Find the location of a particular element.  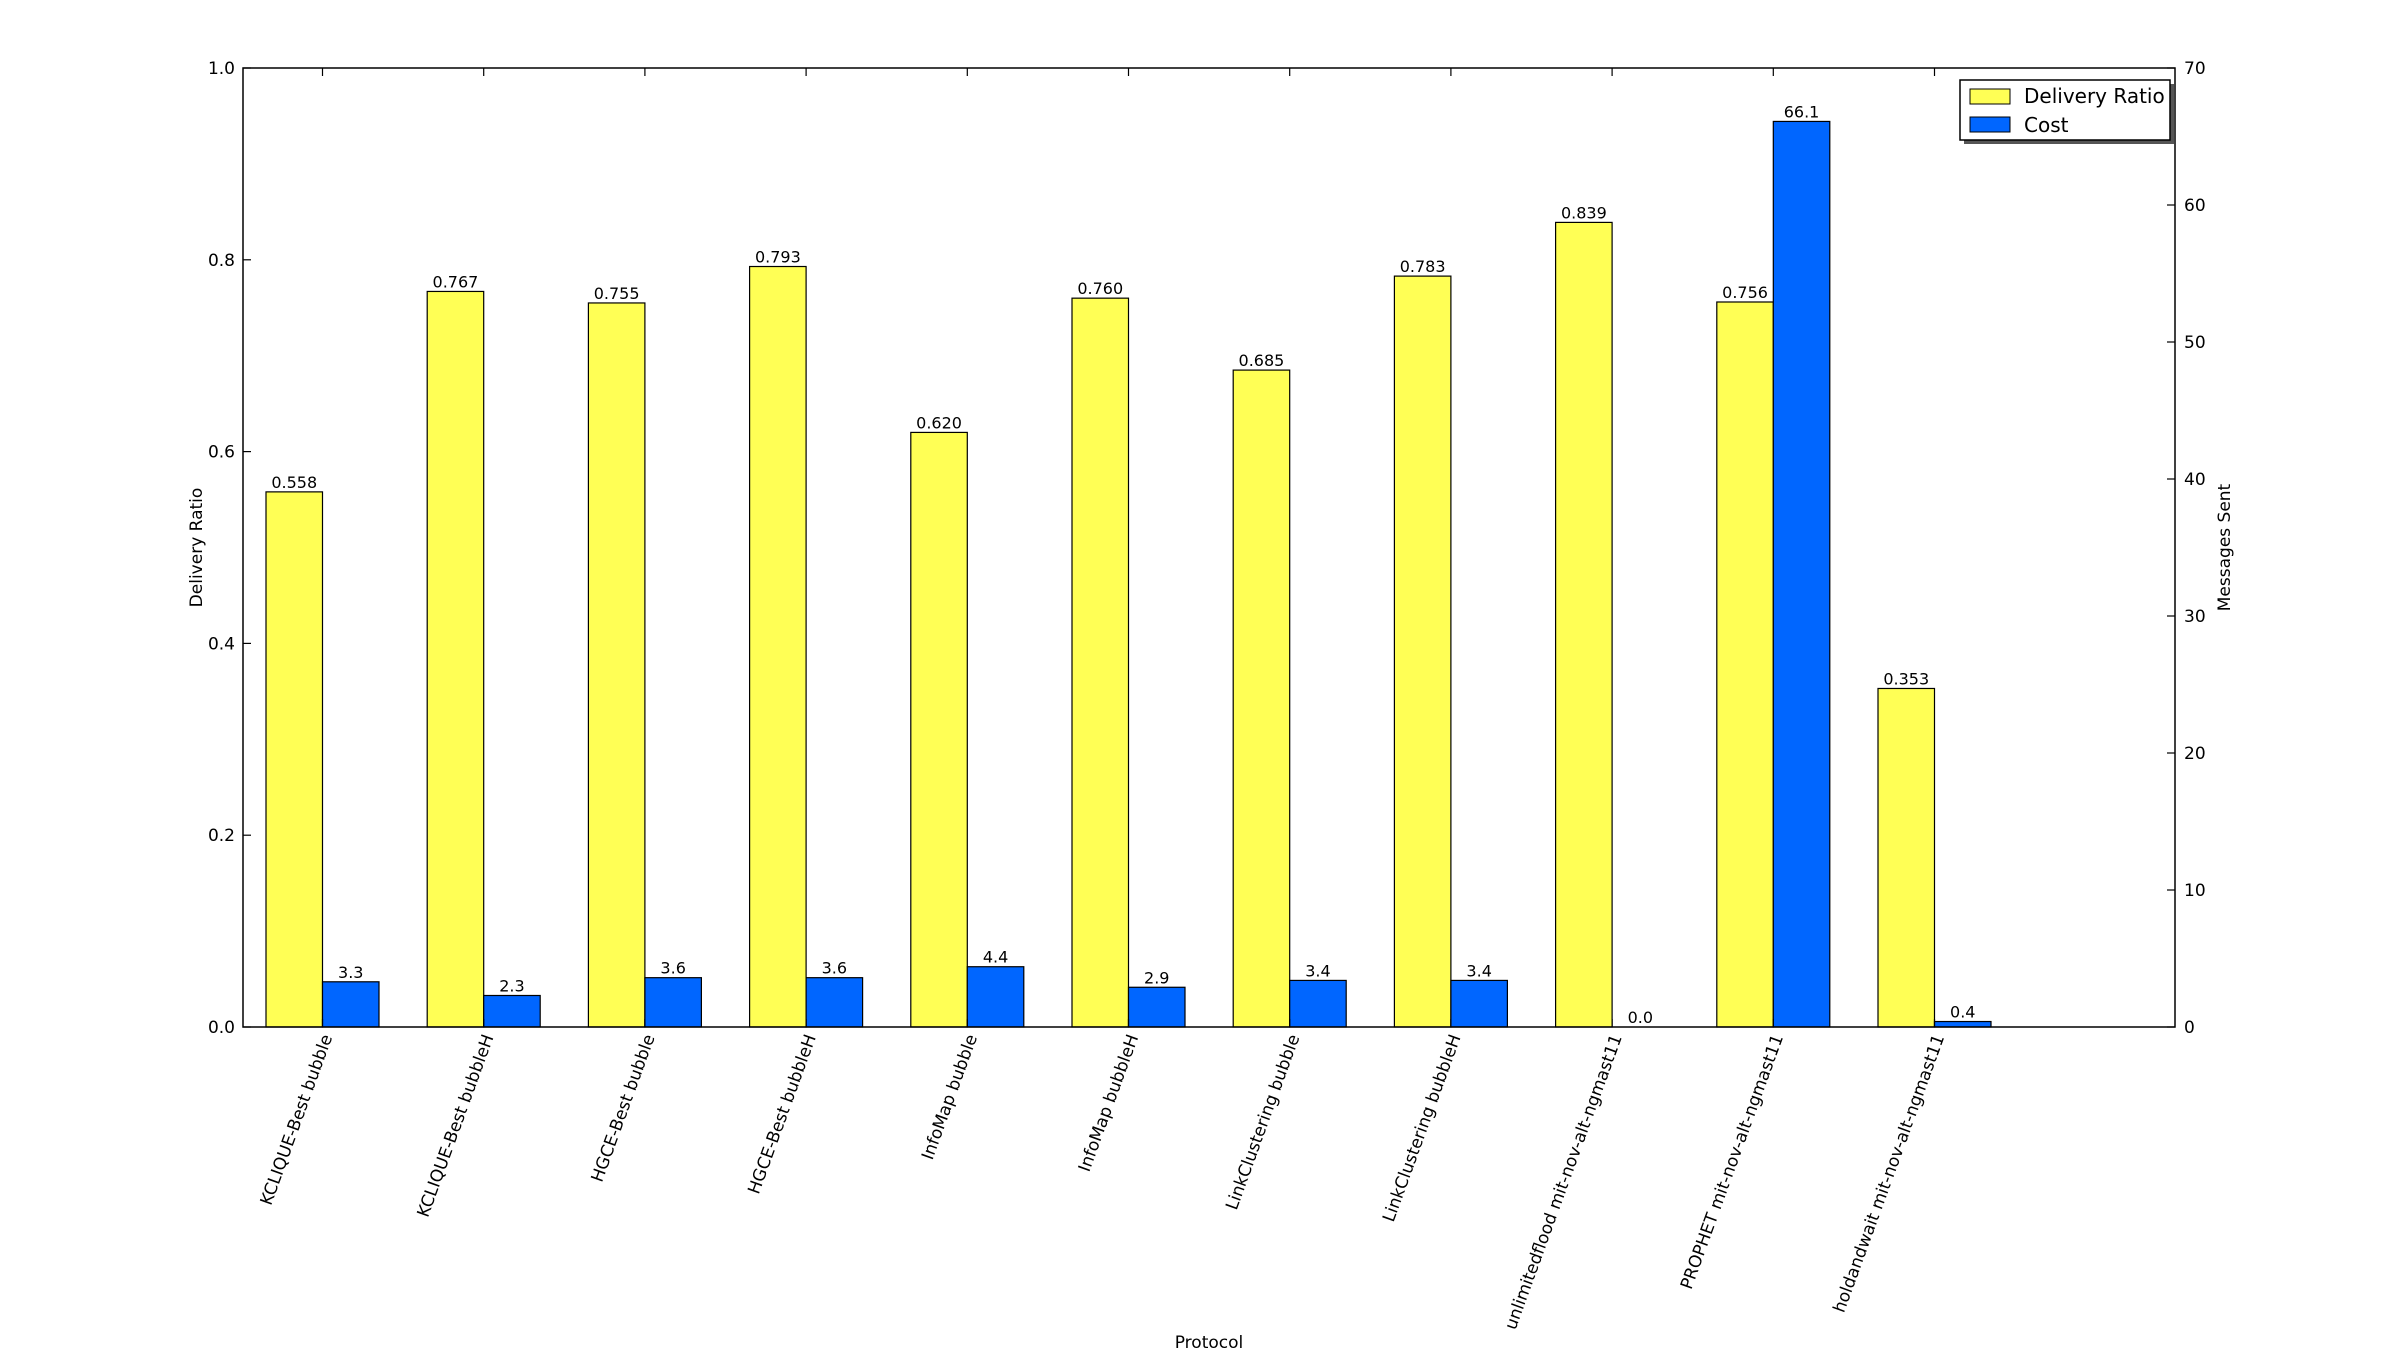

y-right-tick-label: 70 is located at coordinates (2195, 69).